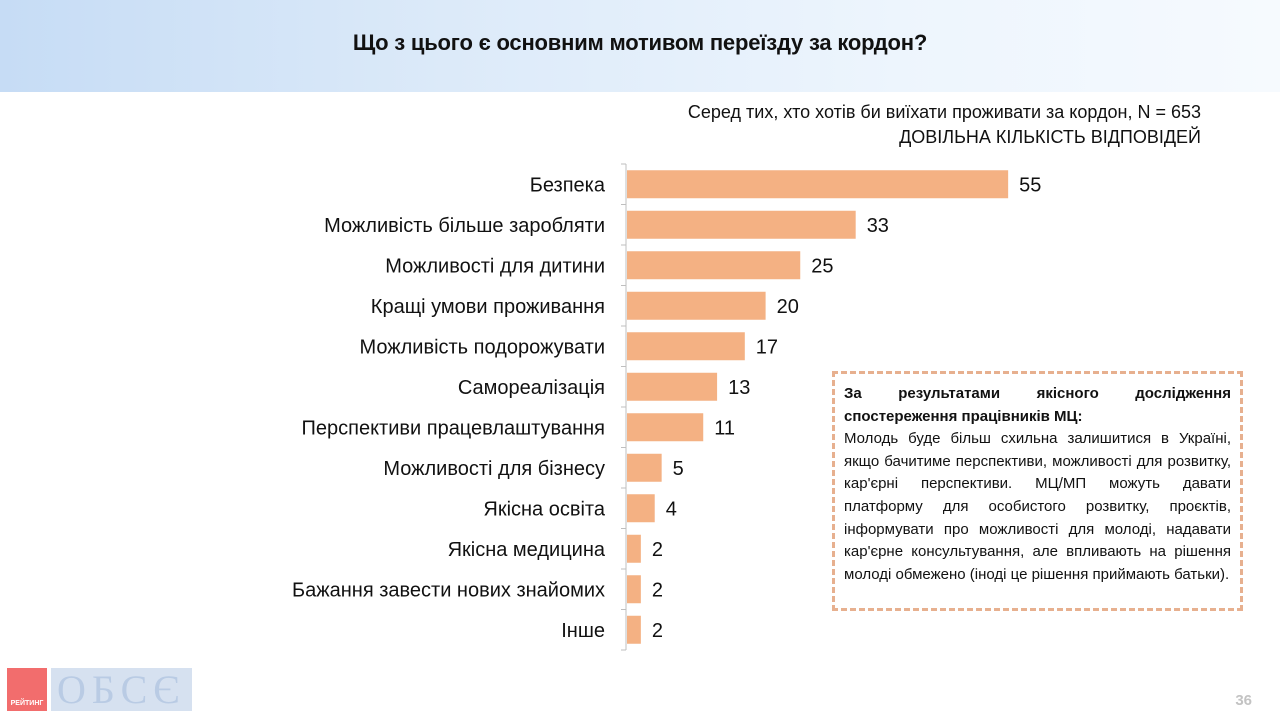 The height and width of the screenshot is (715, 1280). I want to click on data-label: 33, so click(878, 226).